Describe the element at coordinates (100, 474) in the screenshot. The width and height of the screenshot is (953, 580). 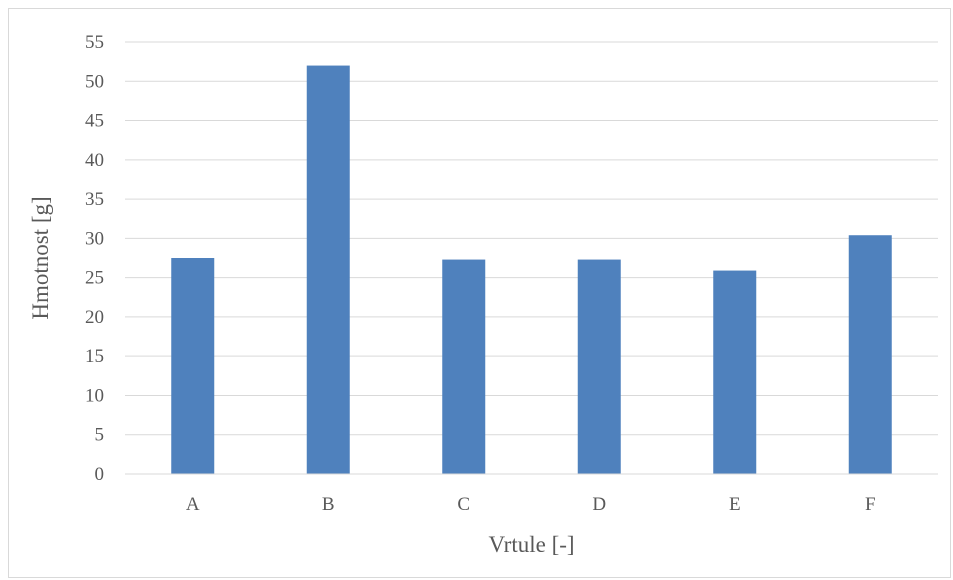
I see `y-tick-label-0: 0` at that location.